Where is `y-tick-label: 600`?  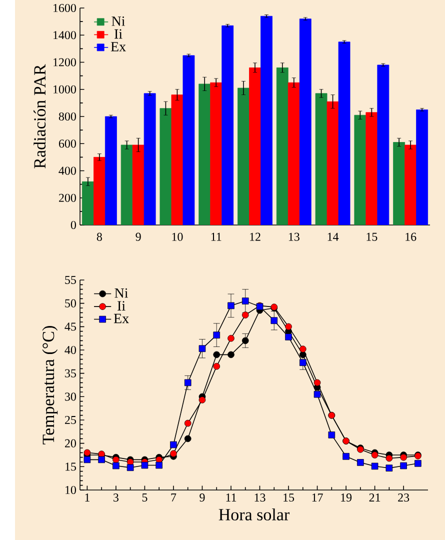 y-tick-label: 600 is located at coordinates (67, 144).